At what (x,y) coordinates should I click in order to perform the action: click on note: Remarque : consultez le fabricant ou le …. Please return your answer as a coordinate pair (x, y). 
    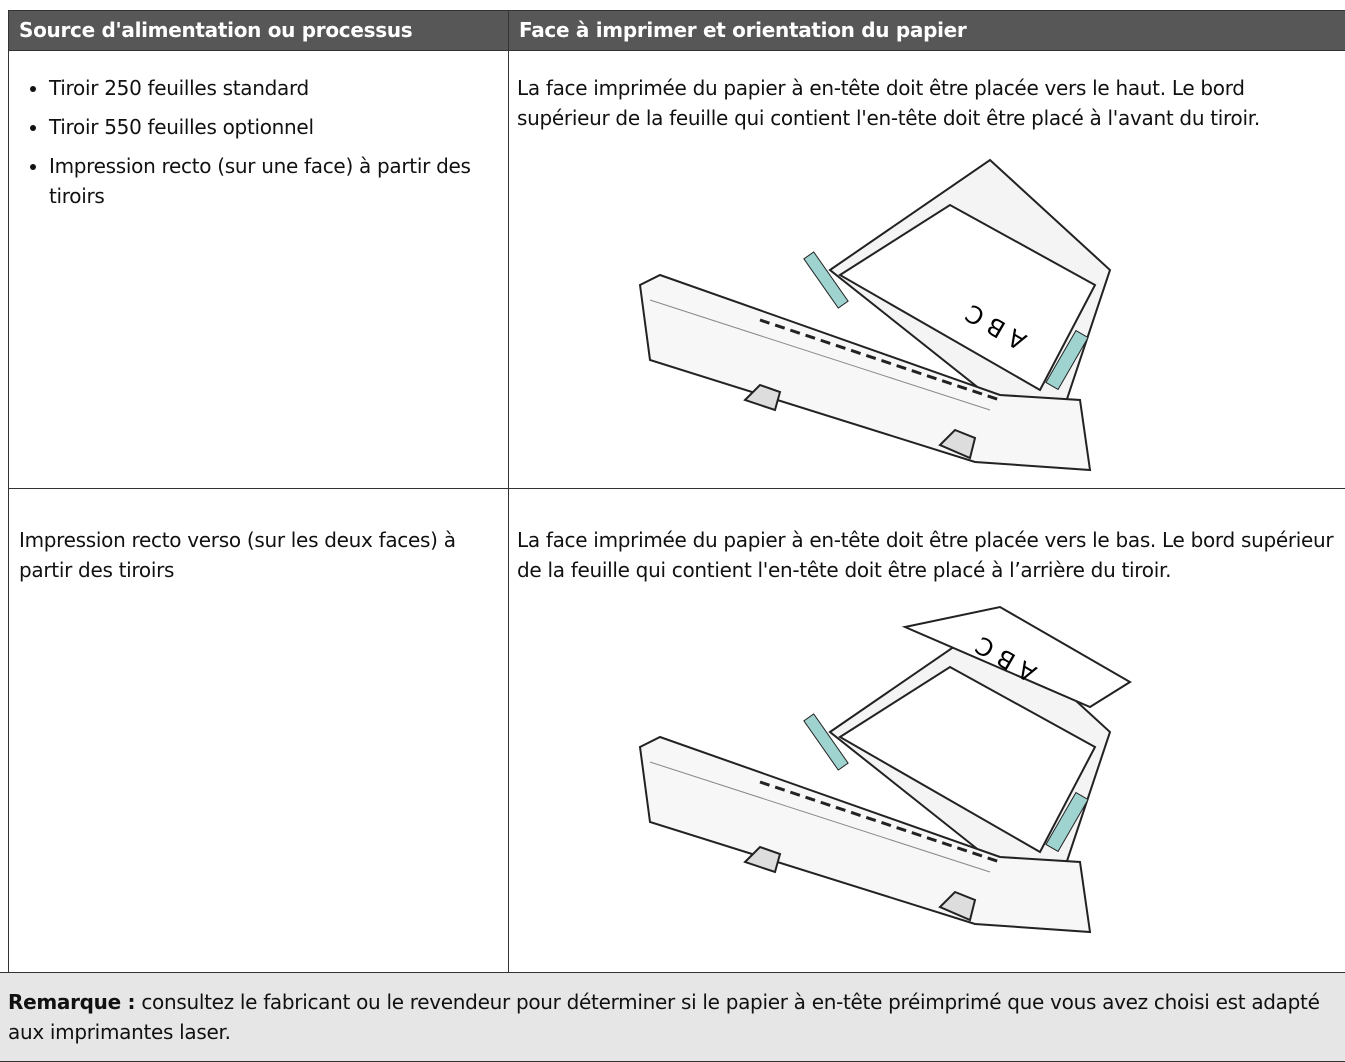
    Looking at the image, I should click on (672, 1017).